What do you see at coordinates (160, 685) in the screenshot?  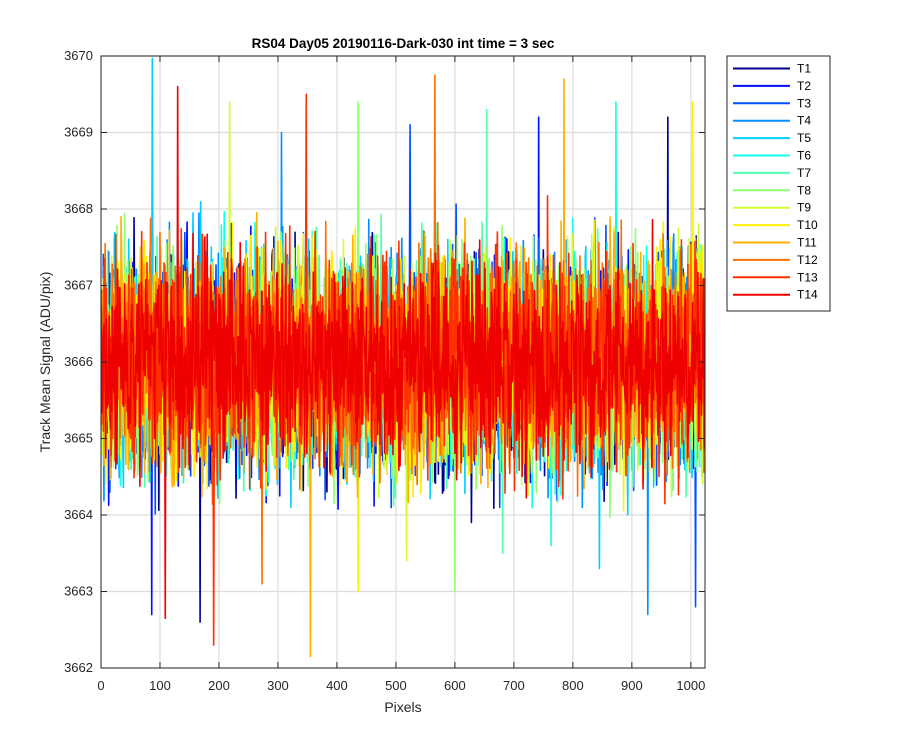 I see `x-tick-label: 100` at bounding box center [160, 685].